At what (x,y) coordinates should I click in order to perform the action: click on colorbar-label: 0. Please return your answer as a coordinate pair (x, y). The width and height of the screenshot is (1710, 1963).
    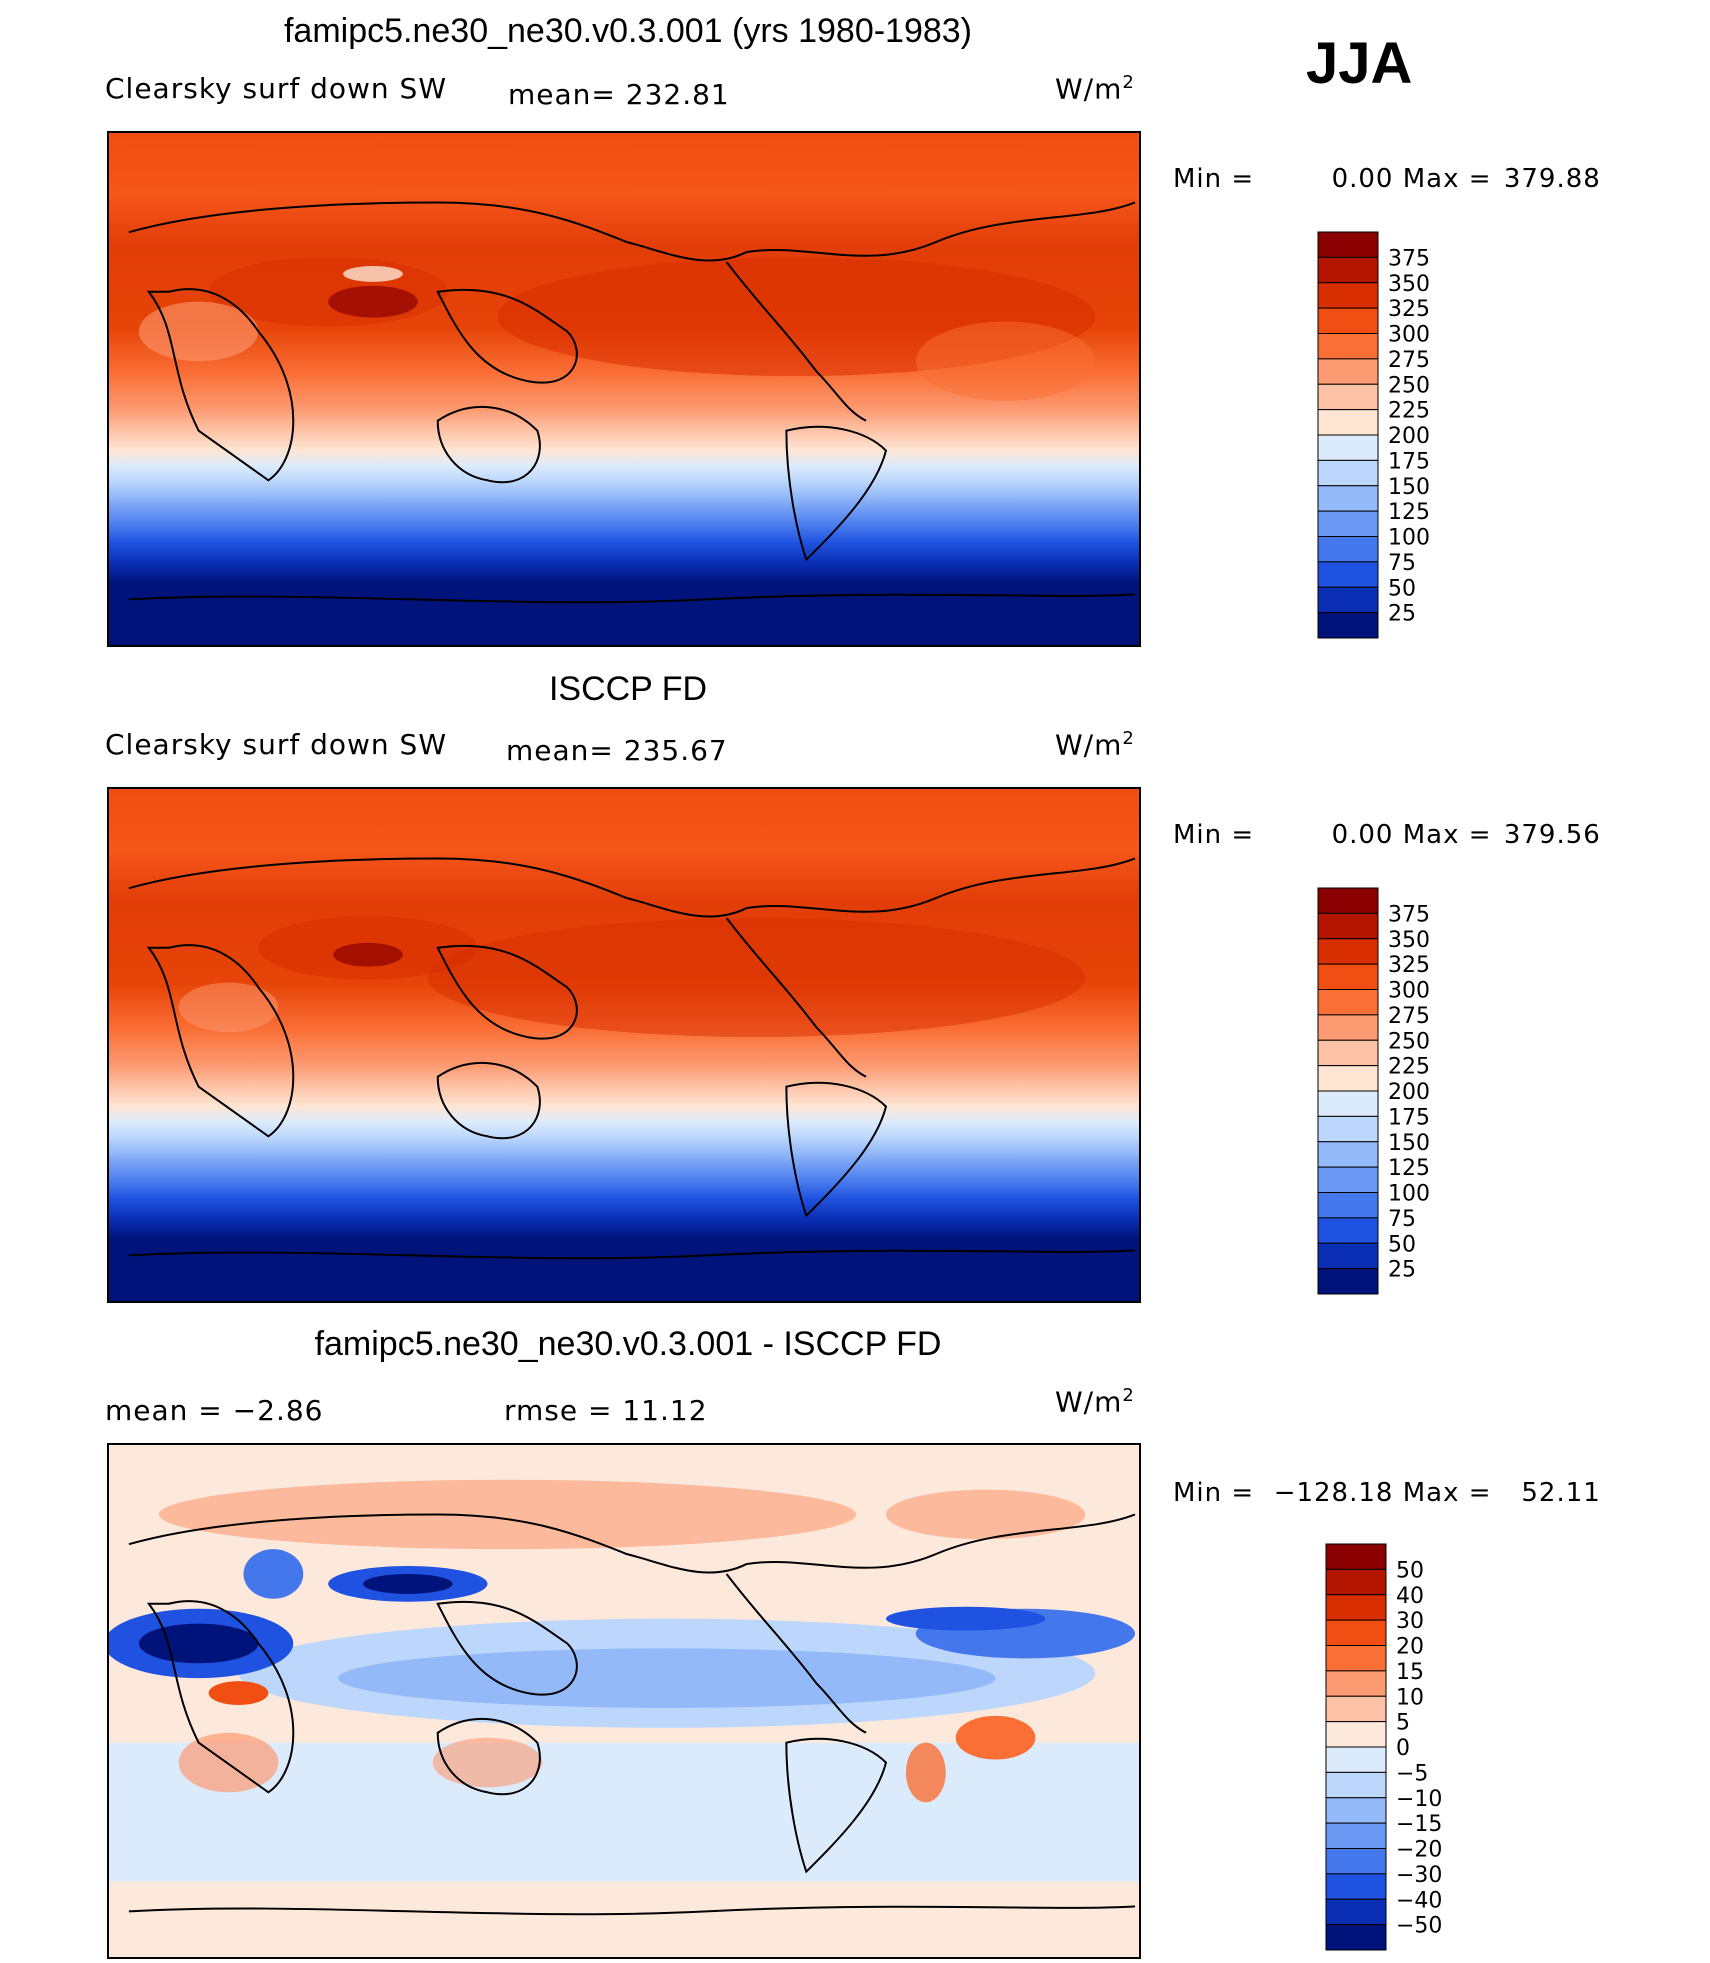
    Looking at the image, I should click on (1403, 1748).